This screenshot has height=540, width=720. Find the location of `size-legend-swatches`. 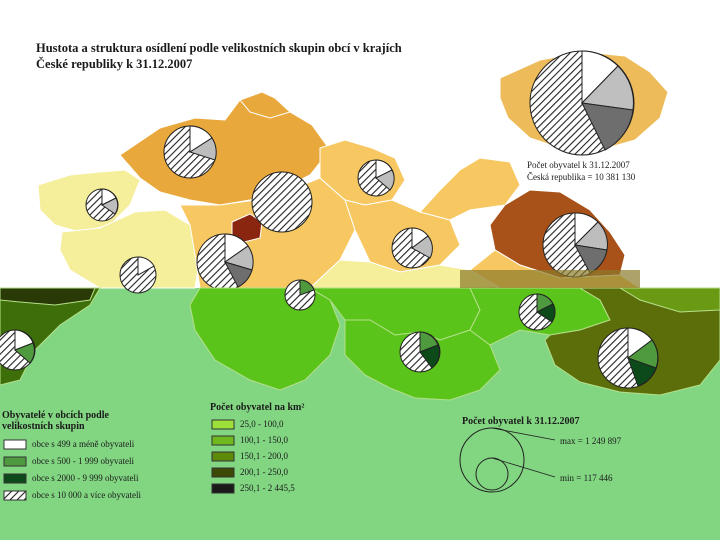

size-legend-swatches is located at coordinates (15, 470).